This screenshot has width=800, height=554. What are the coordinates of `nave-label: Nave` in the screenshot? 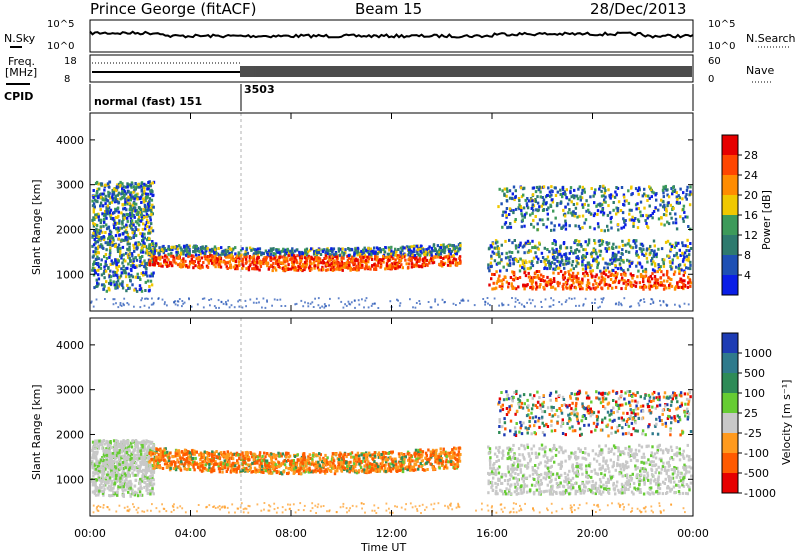 It's located at (760, 70).